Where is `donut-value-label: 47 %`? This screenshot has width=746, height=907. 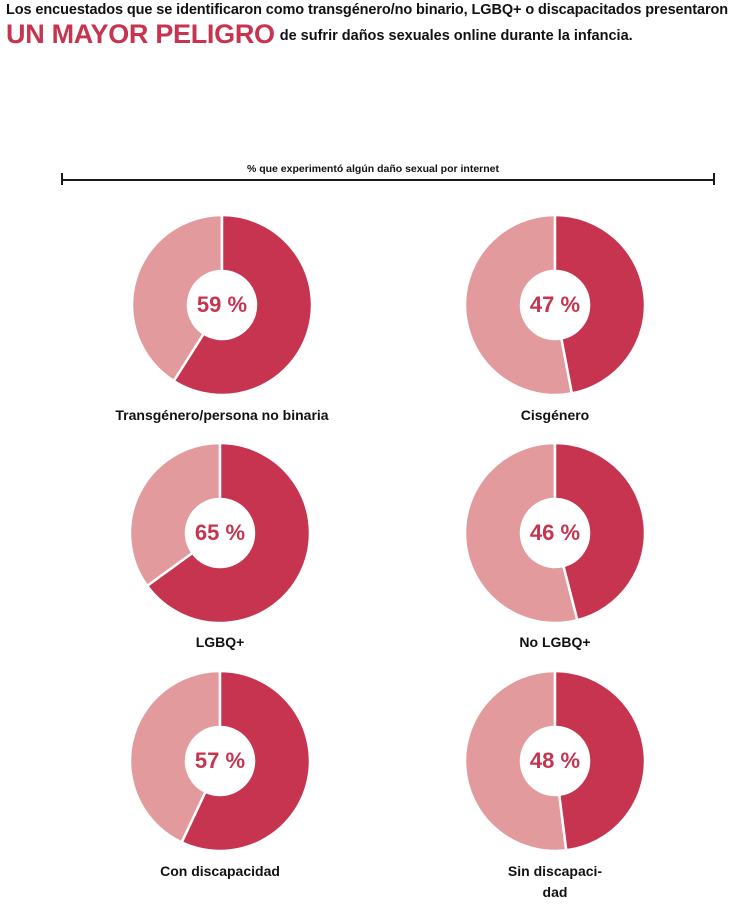
donut-value-label: 47 % is located at coordinates (555, 304).